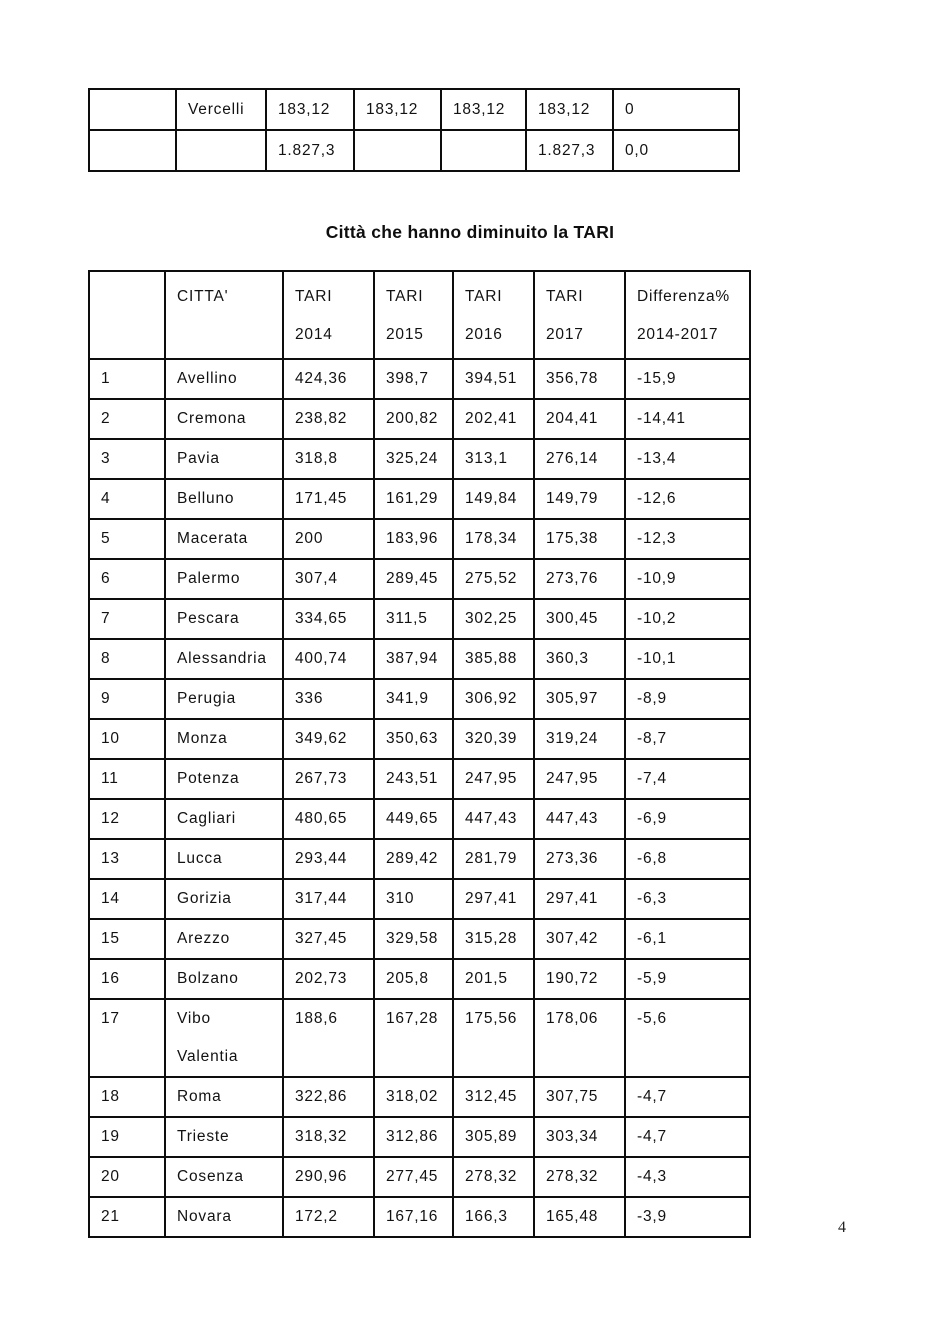  Describe the element at coordinates (127, 579) in the screenshot. I see `table-cell: 6` at that location.